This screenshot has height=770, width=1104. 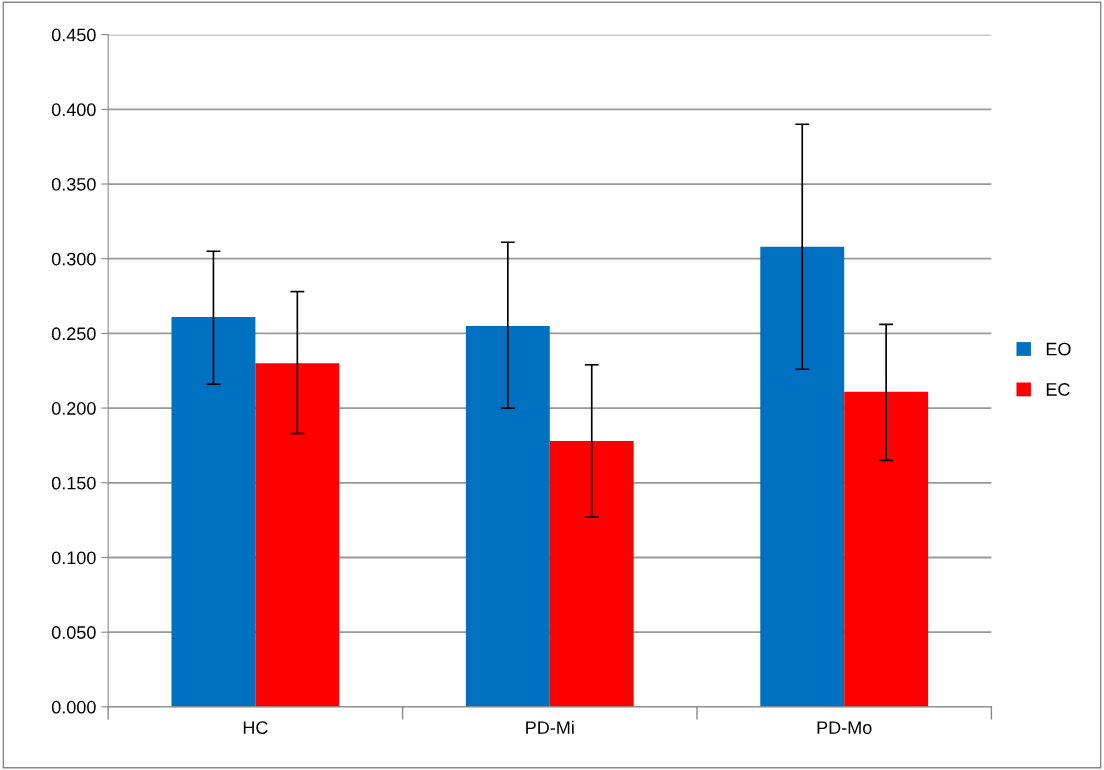 I want to click on y-tick-label: 0.200, so click(x=73, y=408).